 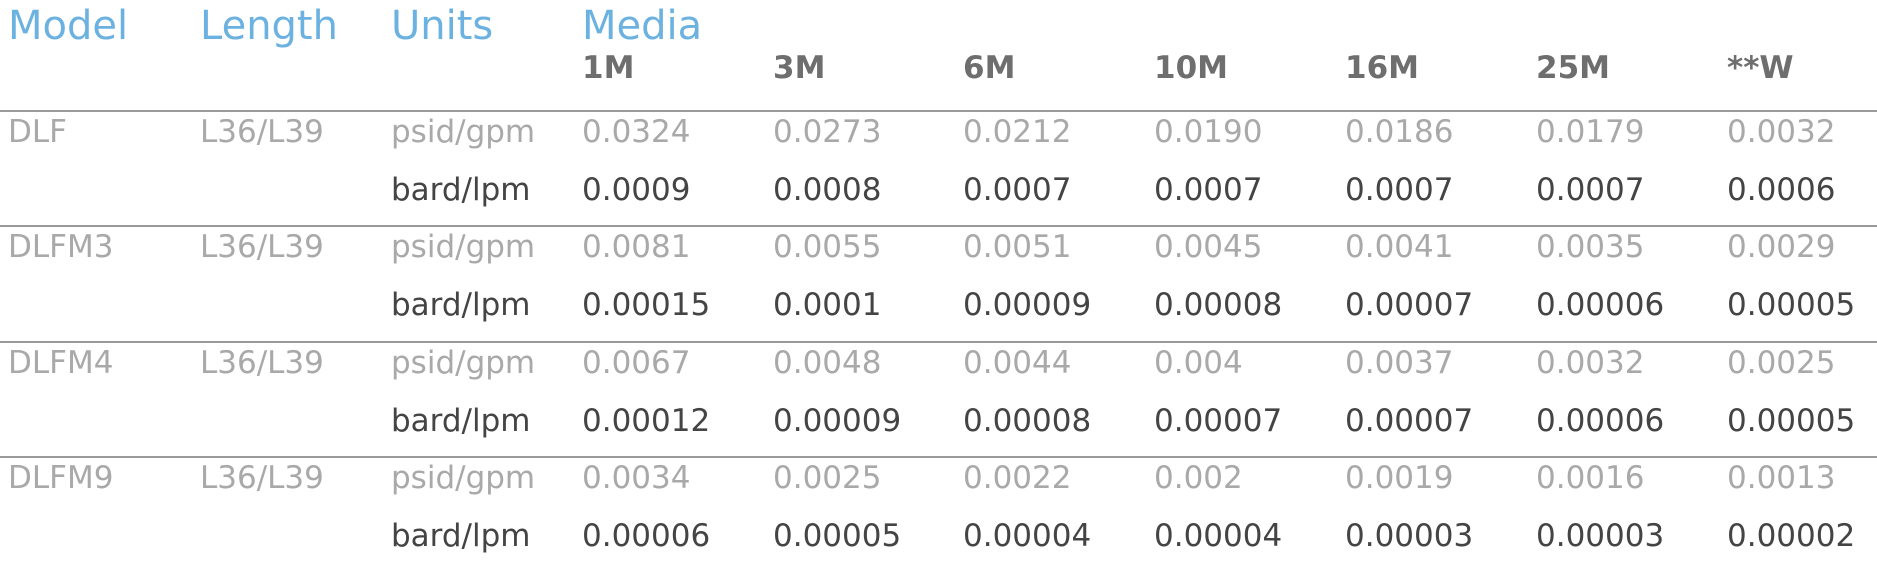 I want to click on value-cell: 0.0035, so click(x=1590, y=247).